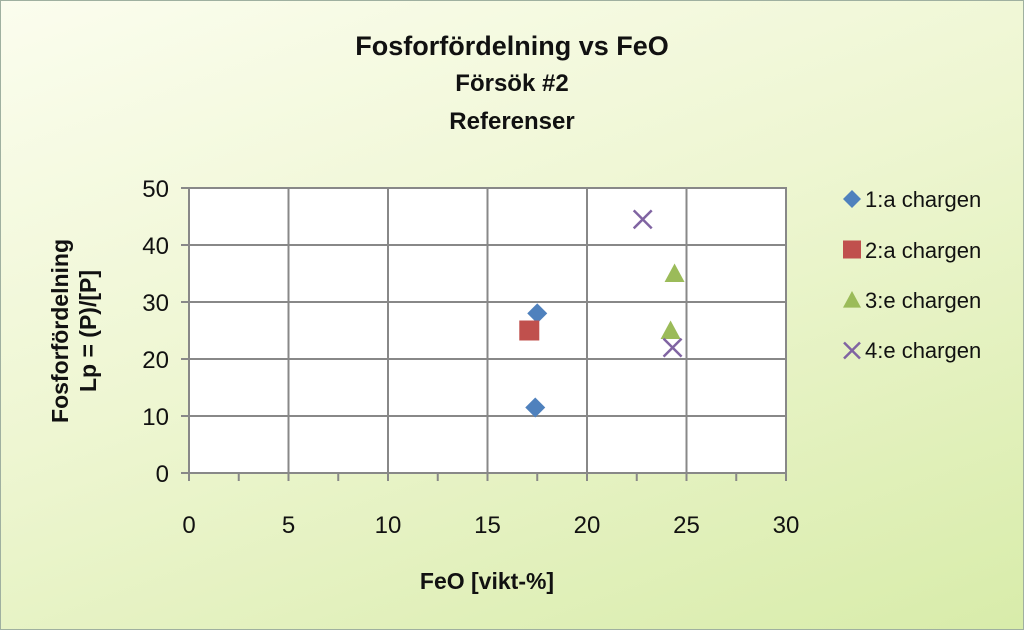  What do you see at coordinates (686, 525) in the screenshot?
I see `x-tick-label: 25` at bounding box center [686, 525].